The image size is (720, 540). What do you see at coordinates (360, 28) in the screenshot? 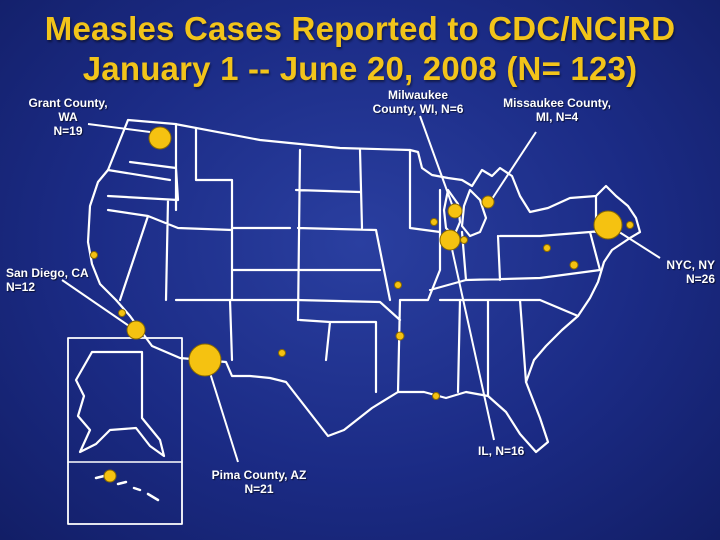
I see `map-title: Measles Cases Reported to CDC/NCIRD` at bounding box center [360, 28].